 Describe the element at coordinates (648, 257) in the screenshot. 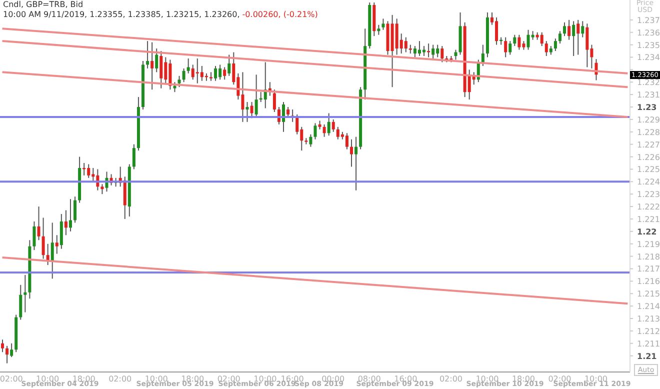

I see `y-tick-label: 1.218` at that location.